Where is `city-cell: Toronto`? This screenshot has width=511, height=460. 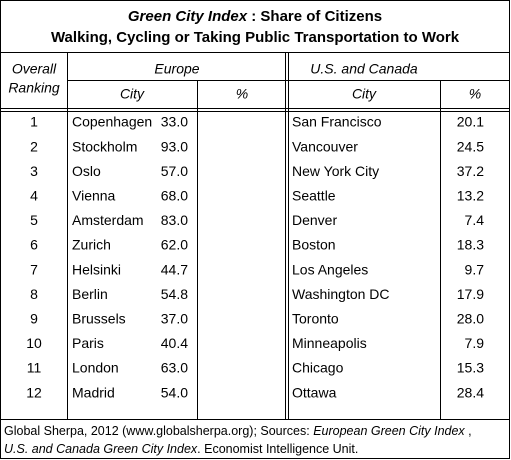 city-cell: Toronto is located at coordinates (315, 319).